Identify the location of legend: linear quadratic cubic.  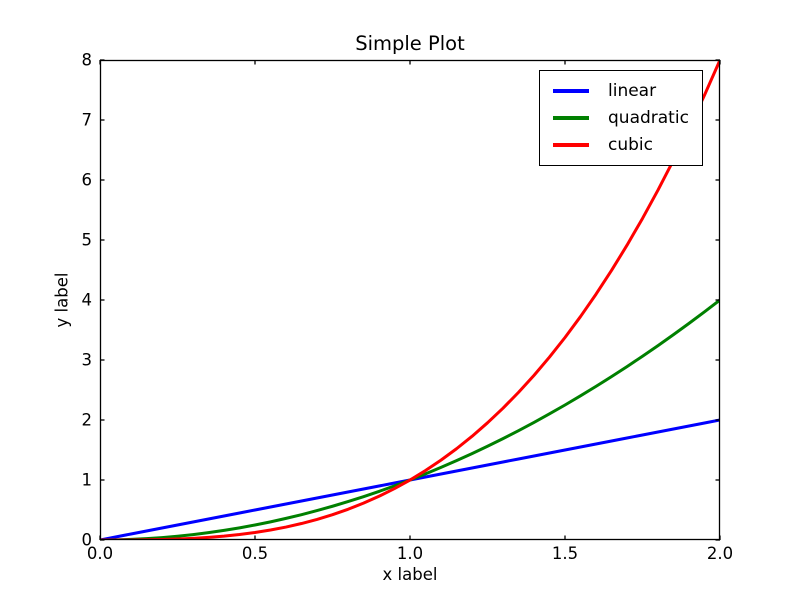
(621, 118).